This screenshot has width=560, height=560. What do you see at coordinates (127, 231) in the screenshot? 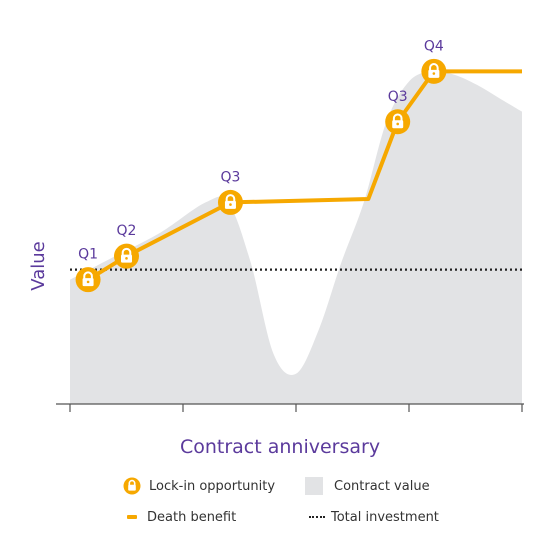
I see `lock-in-label: Q2` at bounding box center [127, 231].